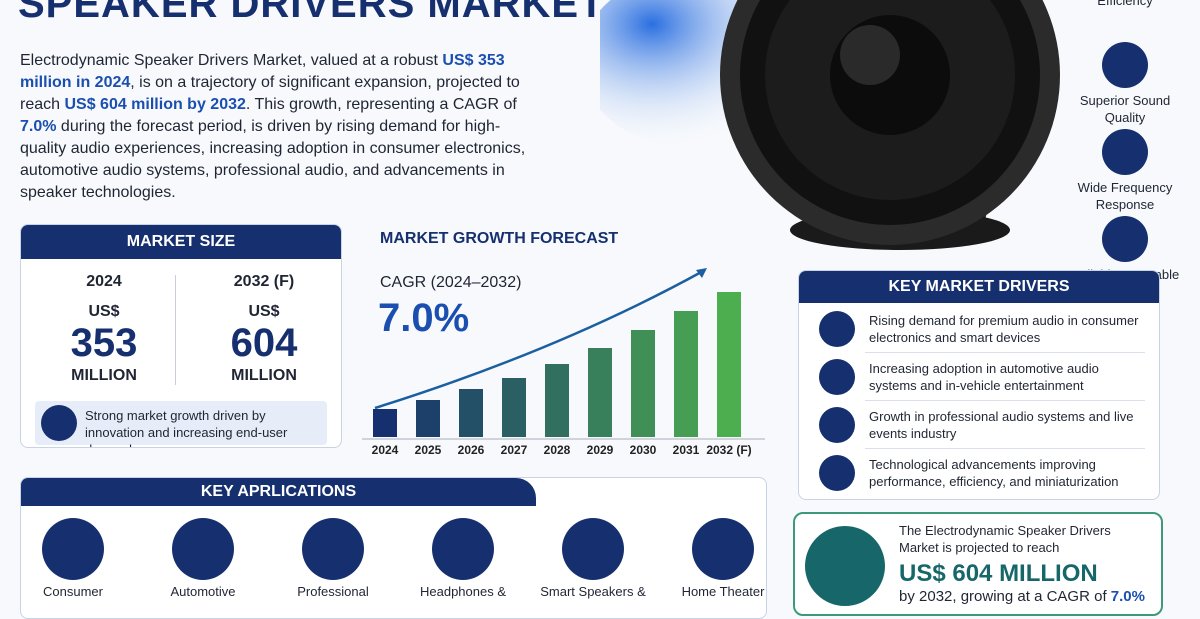  I want to click on application-label: Automotive, so click(203, 591).